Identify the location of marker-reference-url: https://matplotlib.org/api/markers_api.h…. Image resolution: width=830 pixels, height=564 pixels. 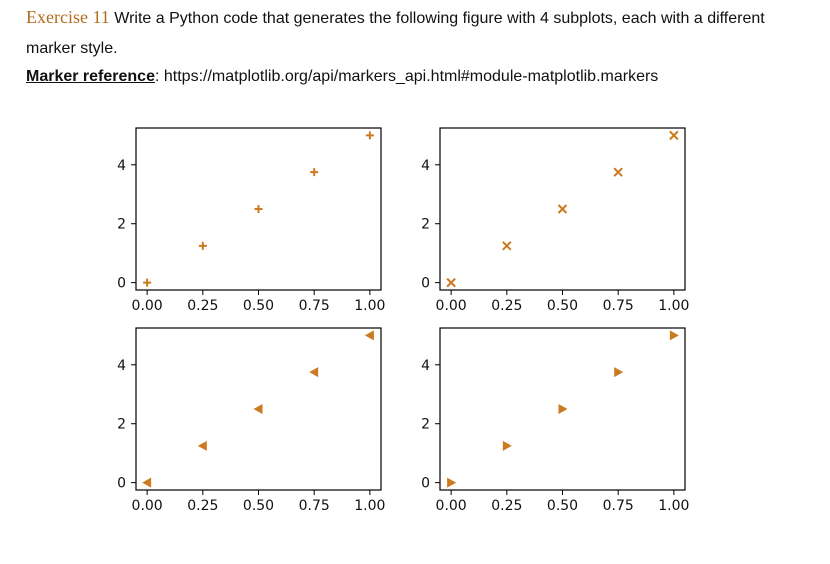
(411, 76).